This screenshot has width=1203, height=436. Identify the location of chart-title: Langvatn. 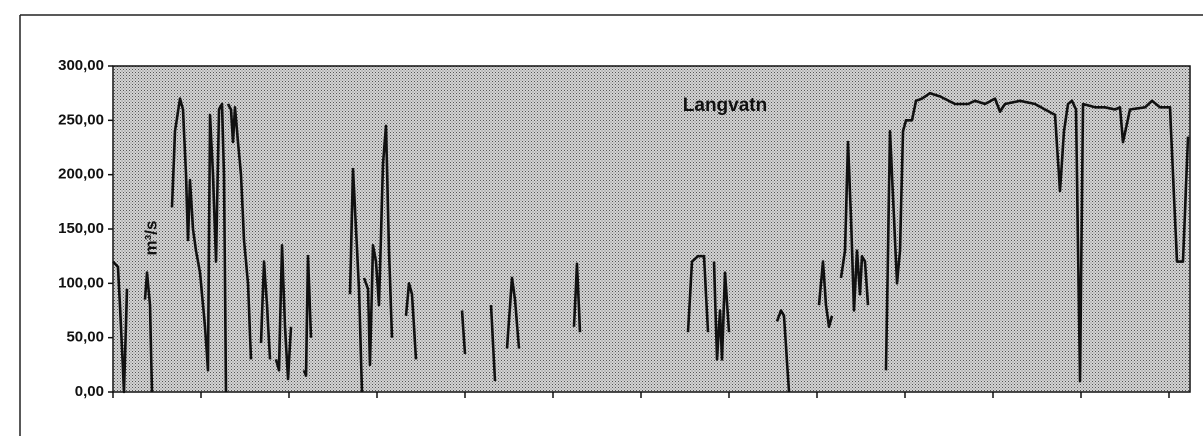
(725, 105).